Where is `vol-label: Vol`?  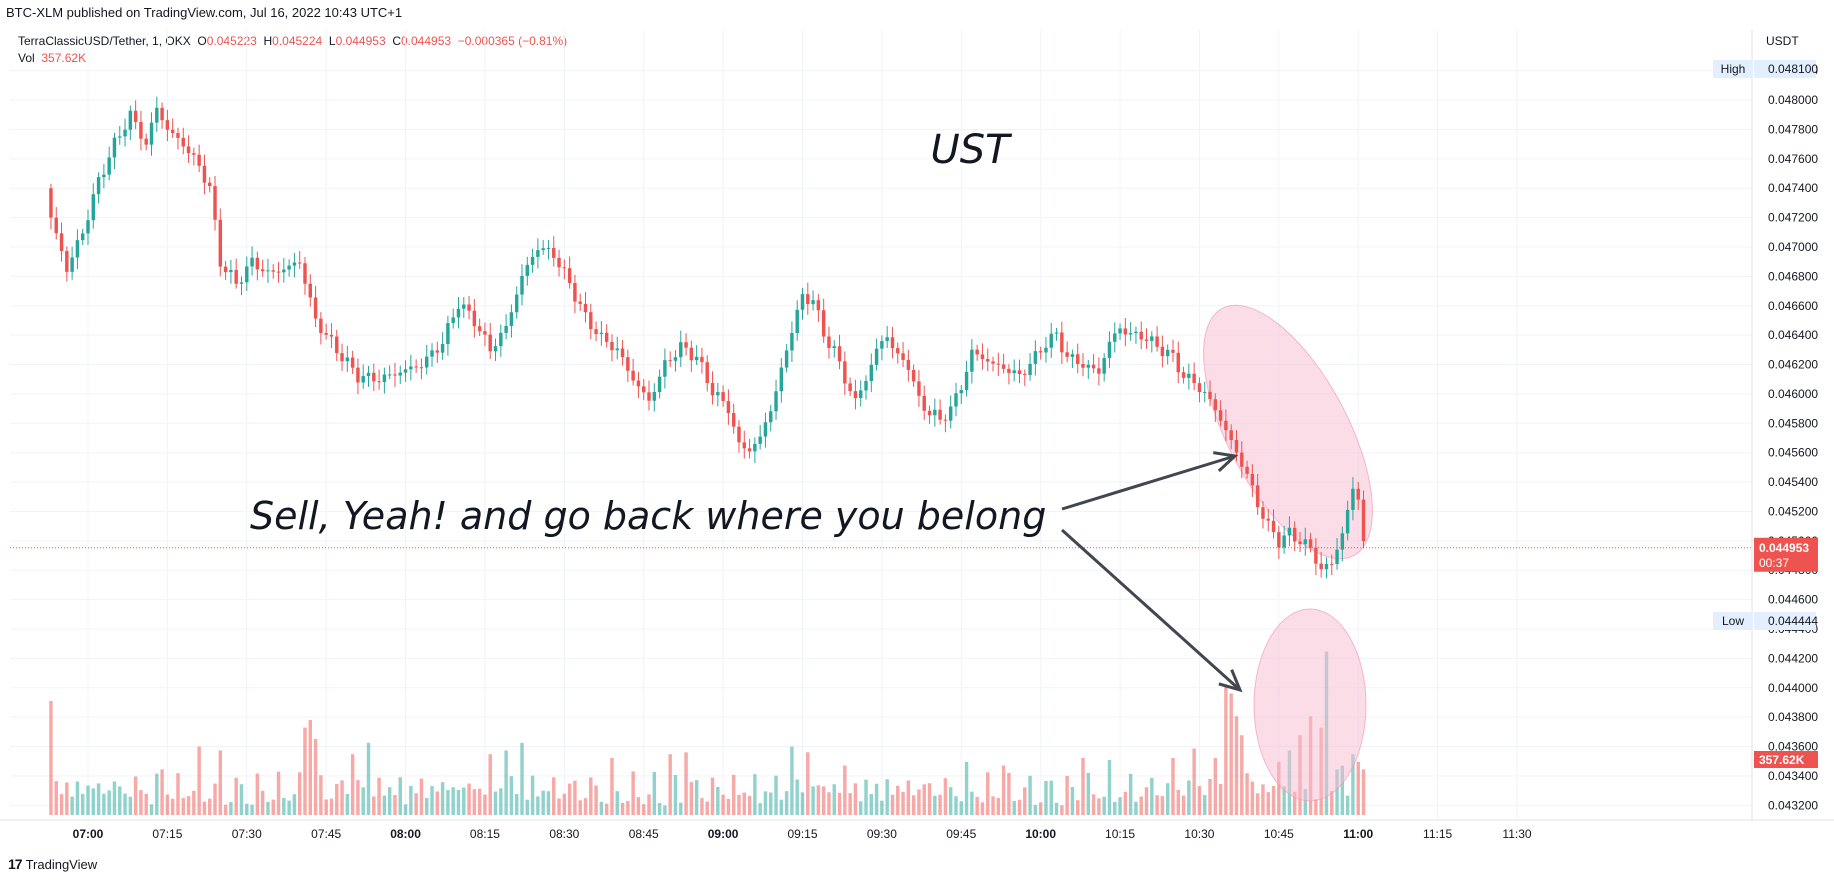
vol-label: Vol is located at coordinates (26, 58).